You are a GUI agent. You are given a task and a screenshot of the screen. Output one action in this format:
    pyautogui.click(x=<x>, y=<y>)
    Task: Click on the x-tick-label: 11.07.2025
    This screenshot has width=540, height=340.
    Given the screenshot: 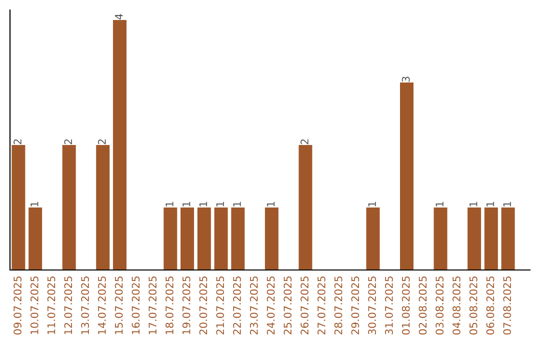 What is the action you would take?
    pyautogui.click(x=51, y=305)
    